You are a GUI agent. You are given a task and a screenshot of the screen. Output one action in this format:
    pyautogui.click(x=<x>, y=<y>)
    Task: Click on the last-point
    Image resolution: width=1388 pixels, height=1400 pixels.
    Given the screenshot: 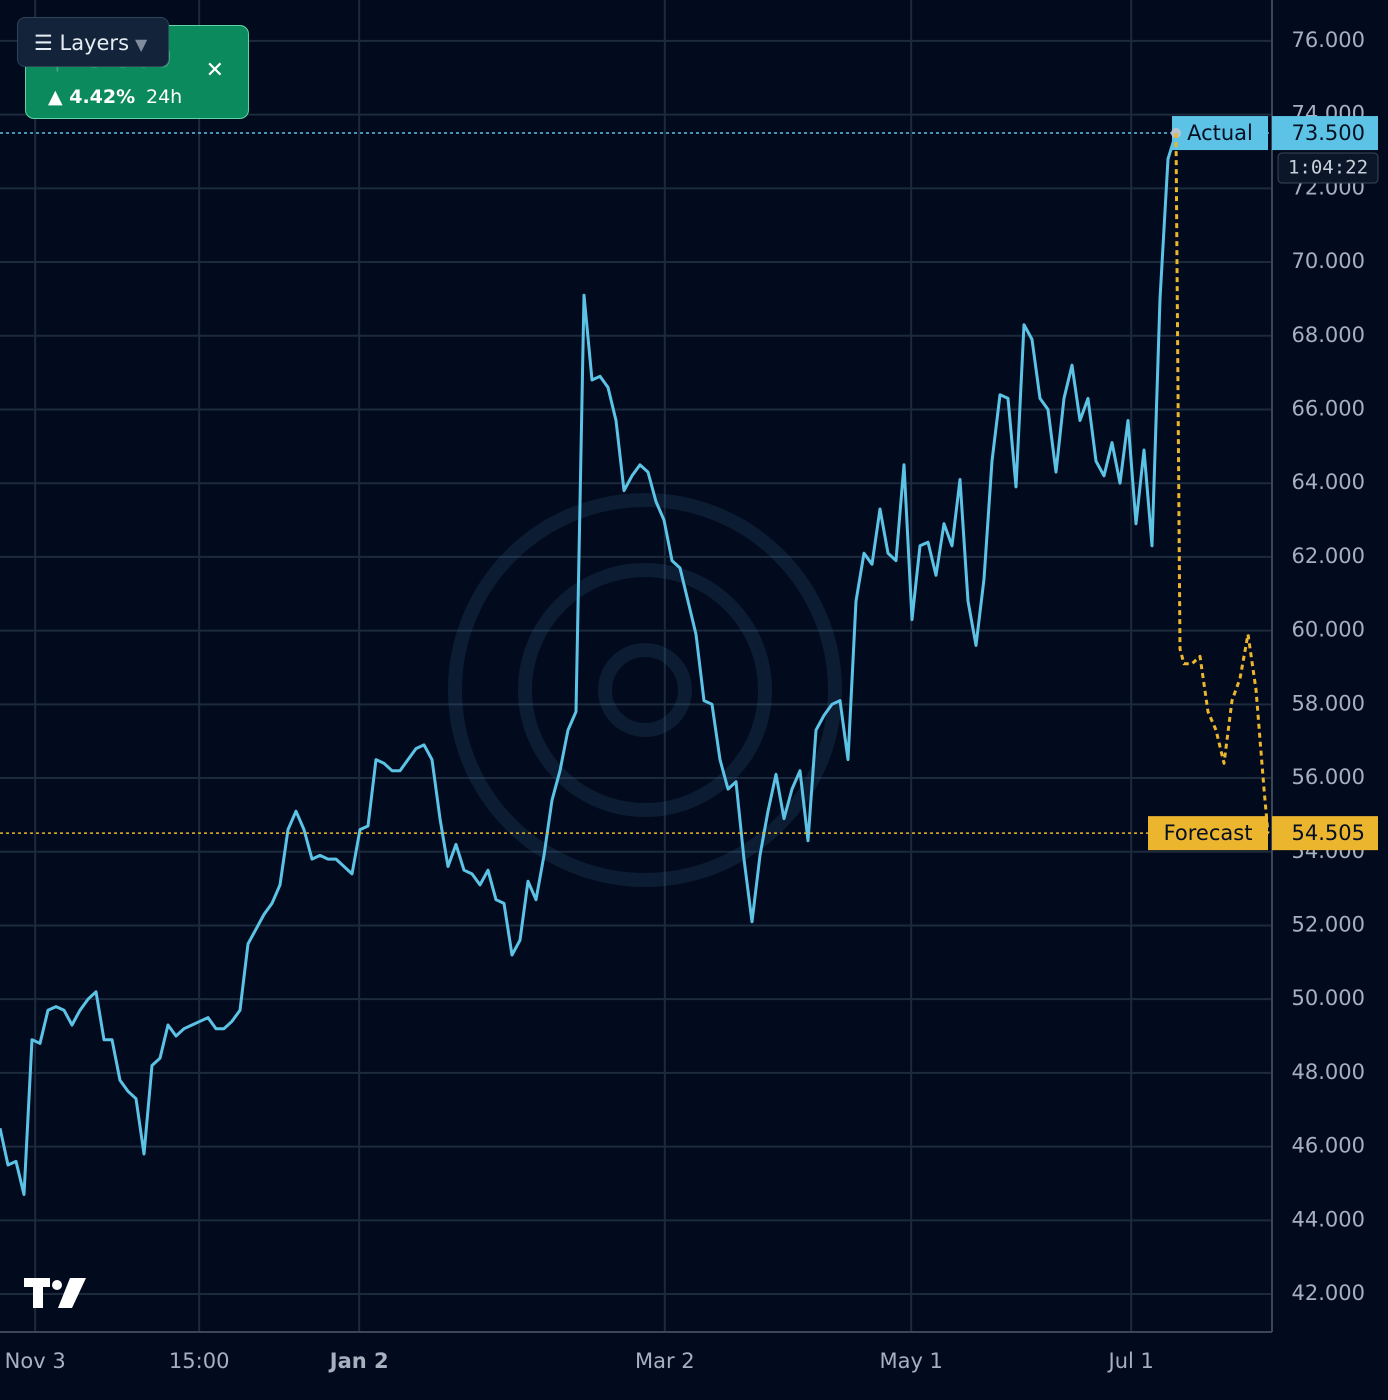 What is the action you would take?
    pyautogui.click(x=1176, y=133)
    